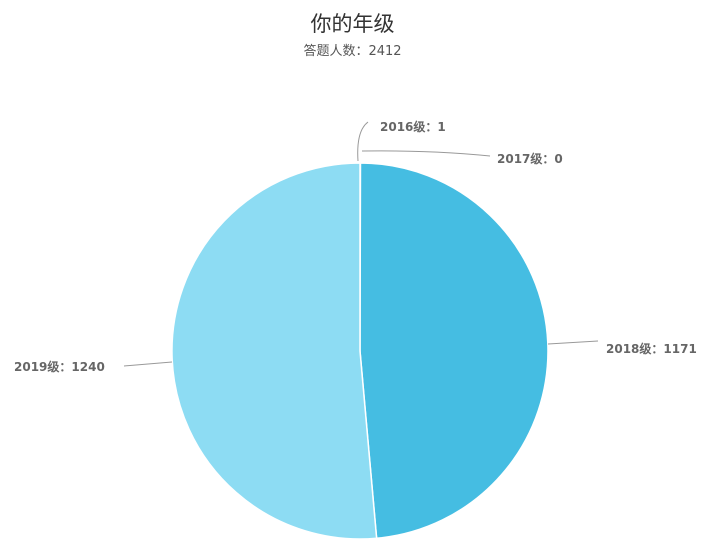 This screenshot has width=705, height=542. I want to click on chart-subtitle: 答题人数：2412, so click(352, 51).